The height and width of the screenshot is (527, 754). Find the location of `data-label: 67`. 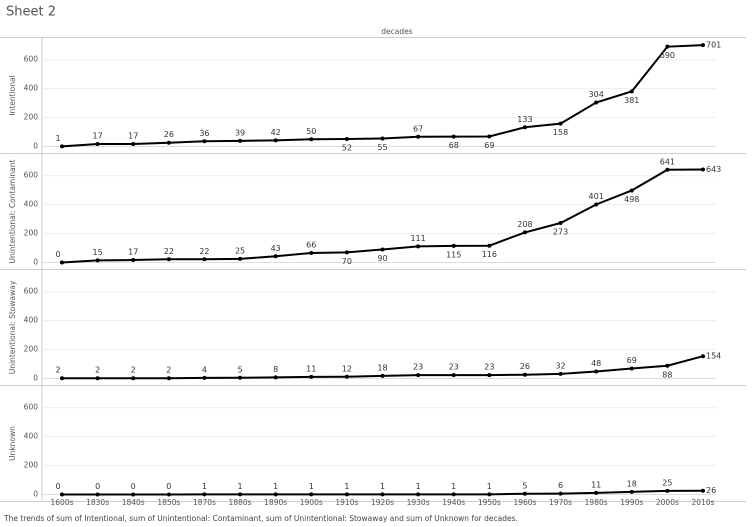

data-label: 67 is located at coordinates (418, 128).